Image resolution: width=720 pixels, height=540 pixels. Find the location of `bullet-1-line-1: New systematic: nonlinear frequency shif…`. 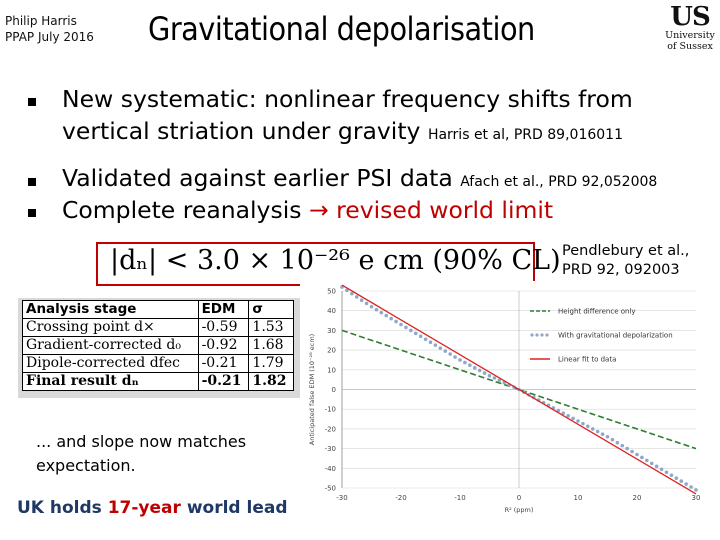

bullet-1-line-1: New systematic: nonlinear frequency shif… is located at coordinates (347, 99).